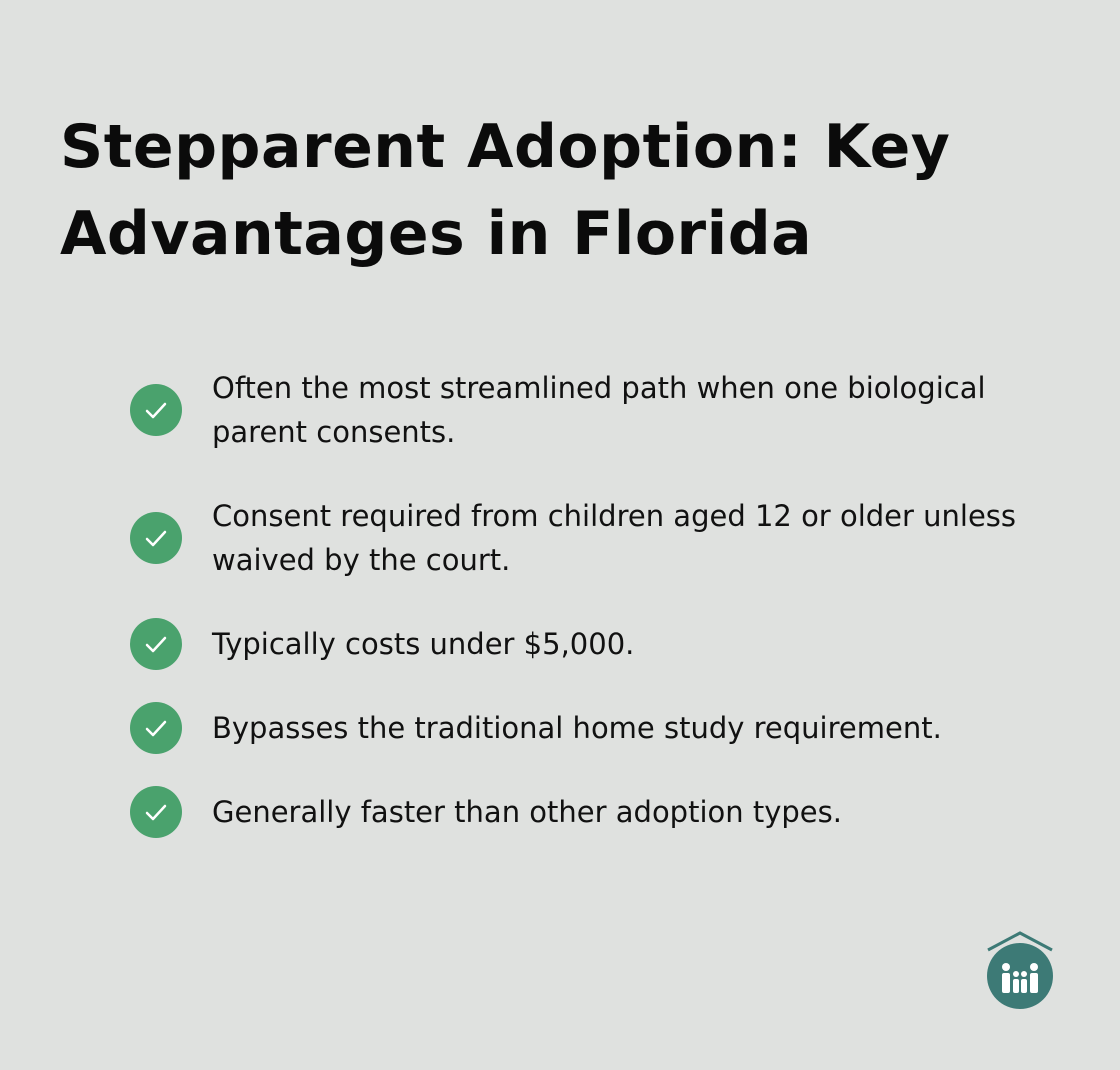 The image size is (1120, 1070). I want to click on logo, so click(1020, 970).